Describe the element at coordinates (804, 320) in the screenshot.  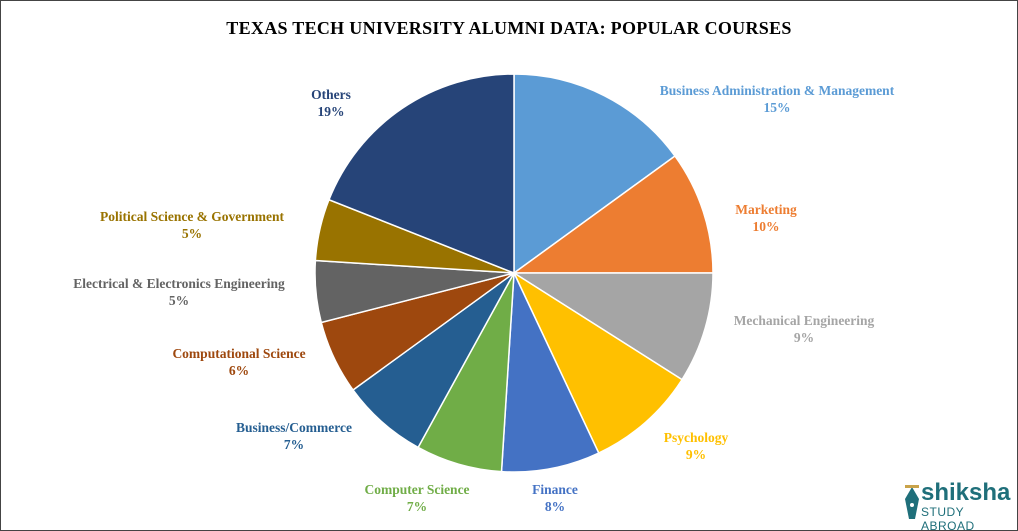
I see `slice-label-name: Mechanical Engineering` at that location.